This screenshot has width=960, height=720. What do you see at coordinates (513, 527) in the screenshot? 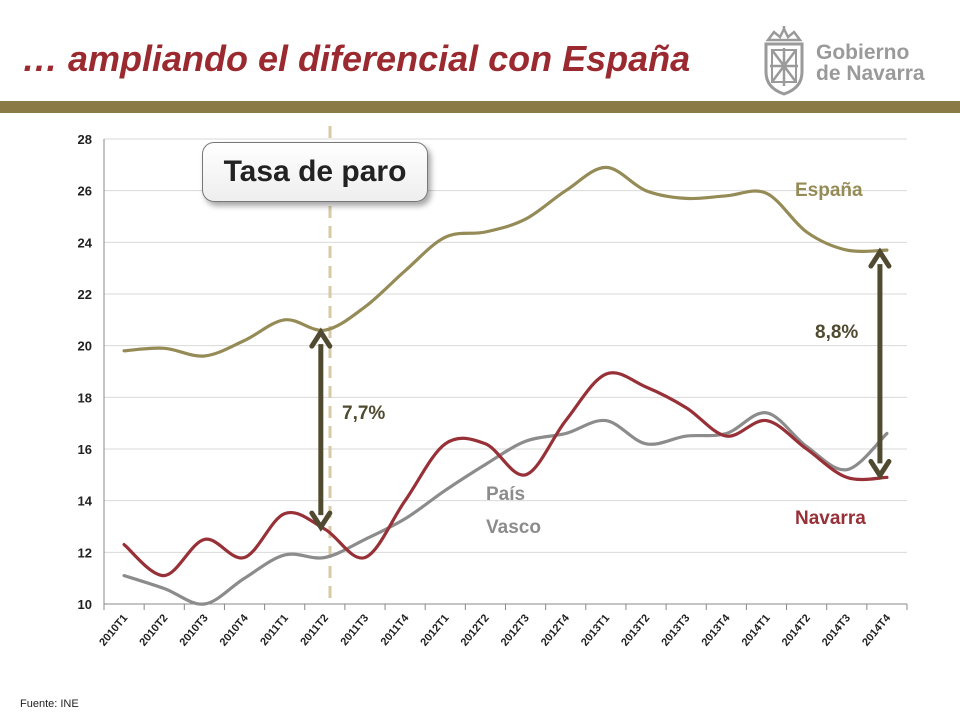
I see `svg-text: Vasco` at bounding box center [513, 527].